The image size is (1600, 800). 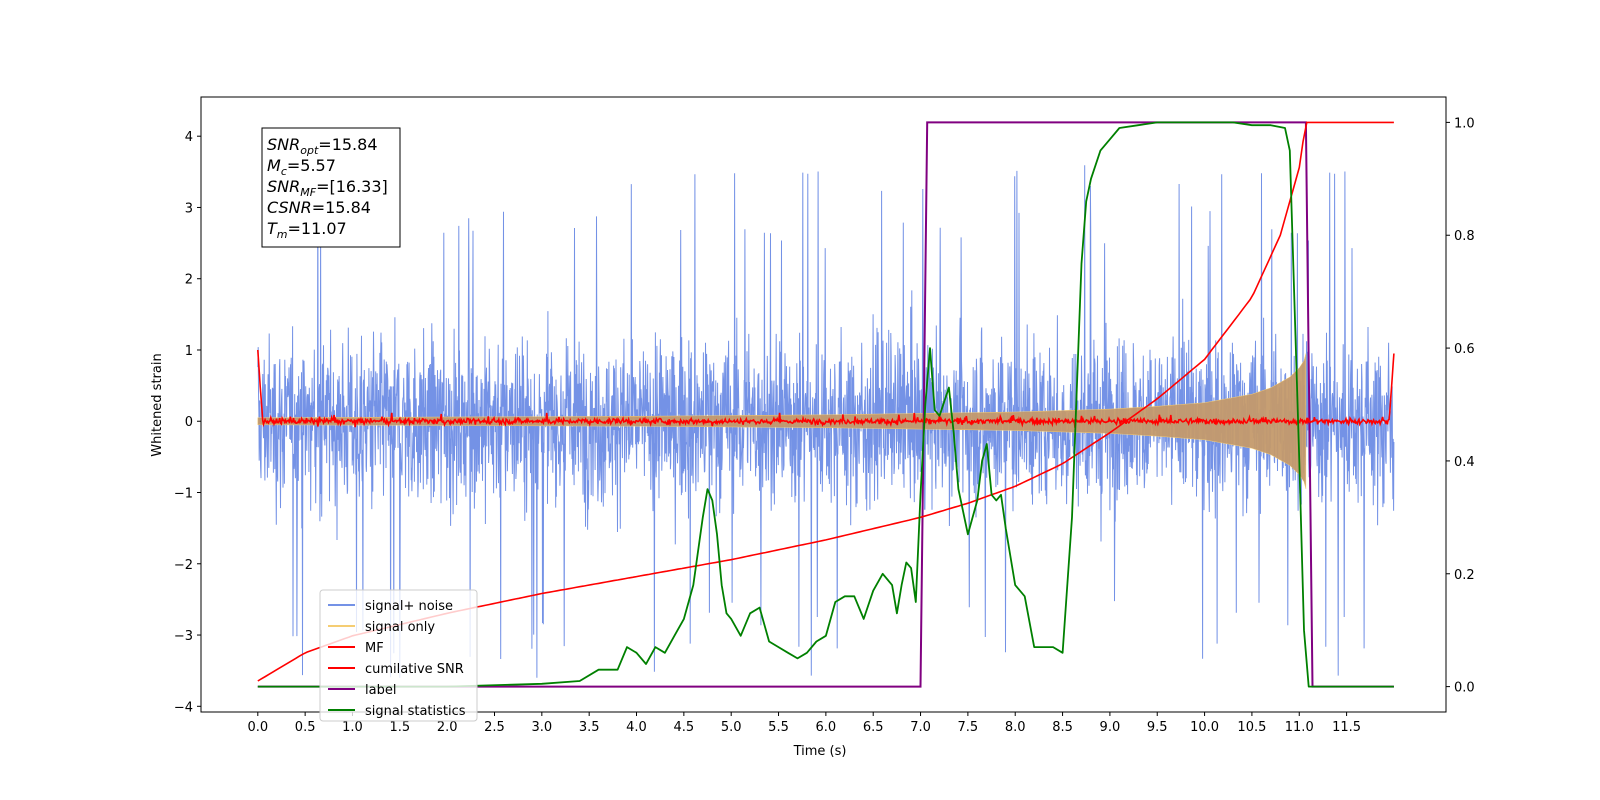 I want to click on x-axis-label: Time (s), so click(x=820, y=751).